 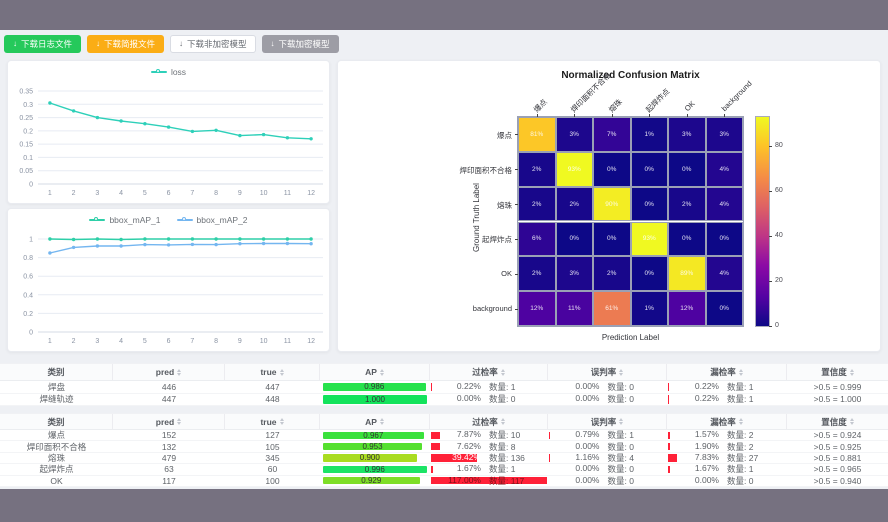 What do you see at coordinates (222, 220) in the screenshot?
I see `legend-label: bbox_mAP_2` at bounding box center [222, 220].